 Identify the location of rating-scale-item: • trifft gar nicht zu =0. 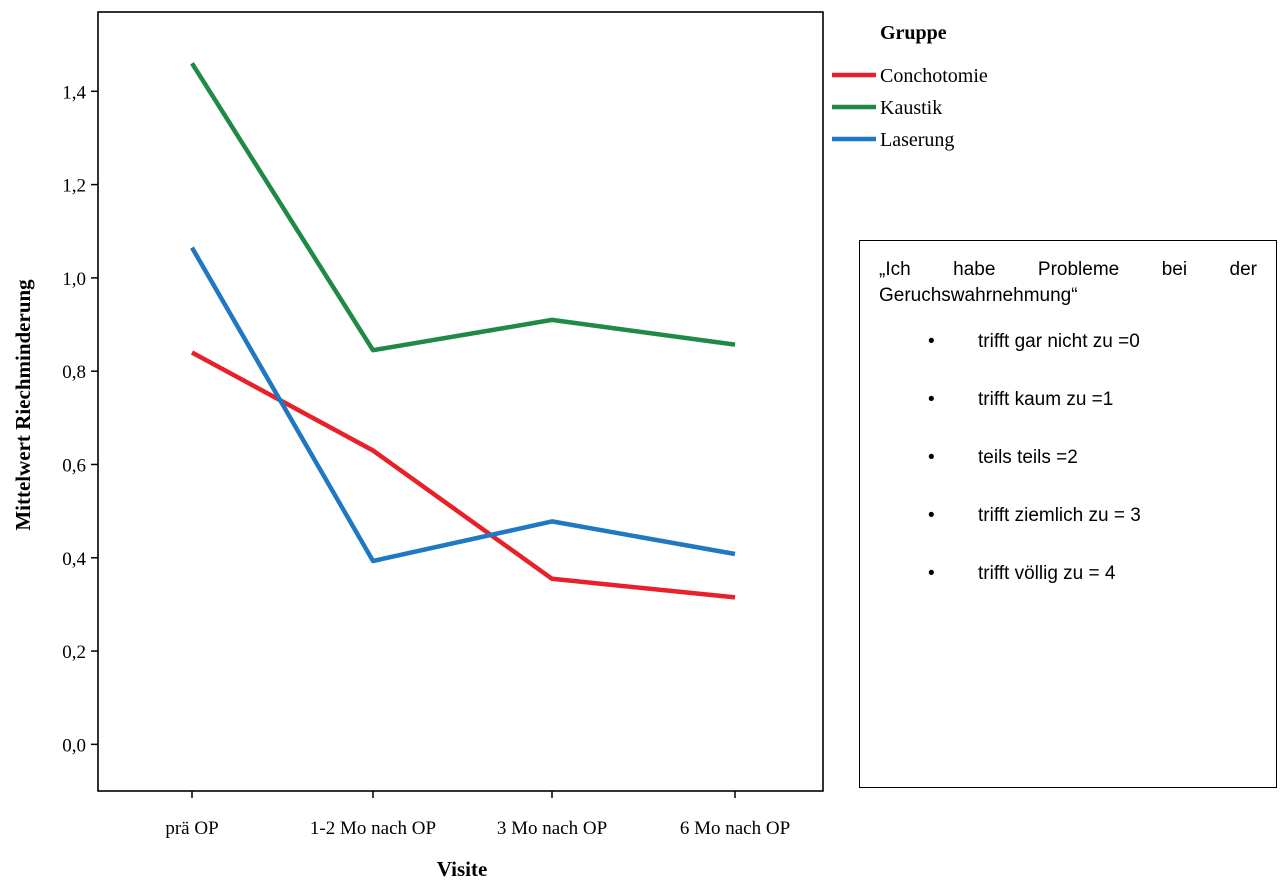
(1068, 358).